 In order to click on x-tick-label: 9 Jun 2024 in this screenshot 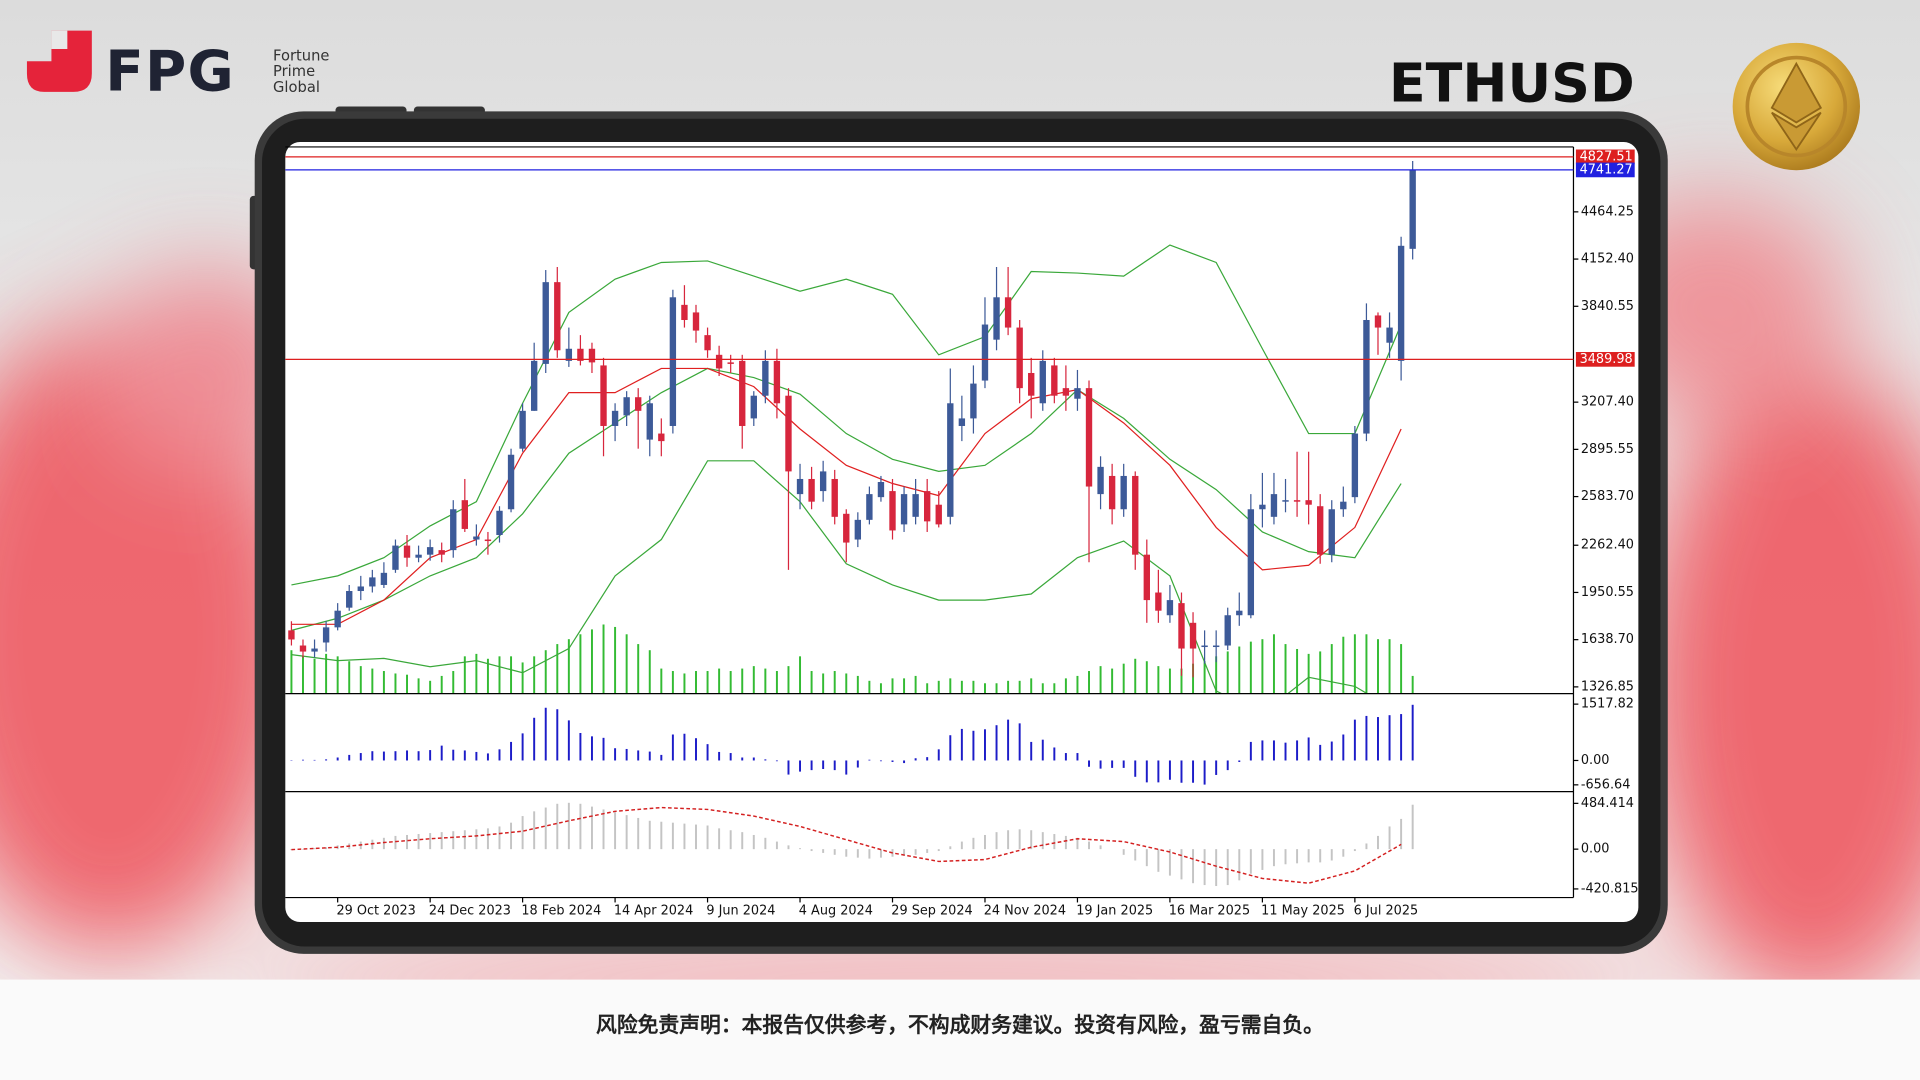, I will do `click(740, 911)`.